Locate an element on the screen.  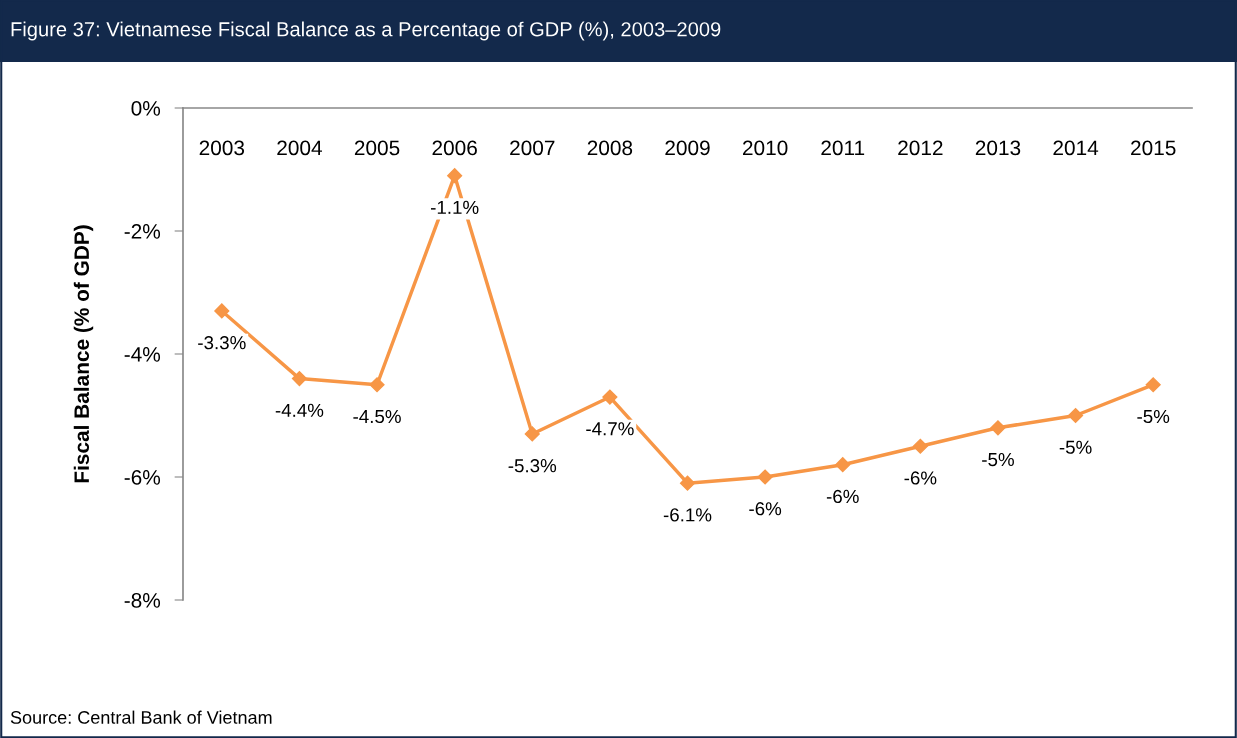
data-label: -3.3% is located at coordinates (222, 343).